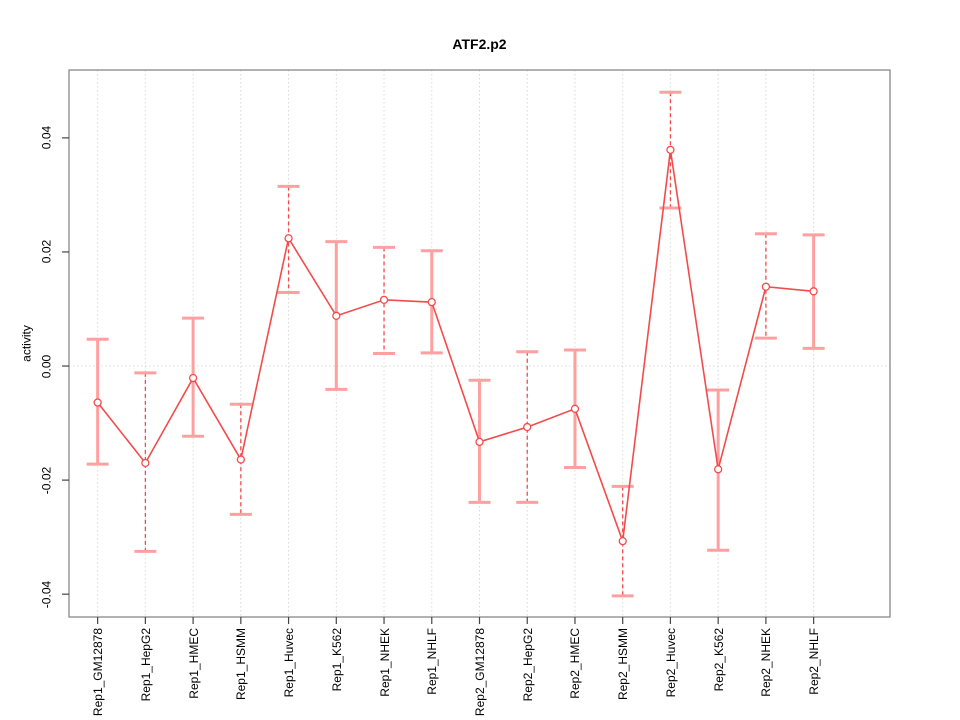 The height and width of the screenshot is (720, 960). I want to click on x-tick-label: Rep1_GM12878, so click(98, 672).